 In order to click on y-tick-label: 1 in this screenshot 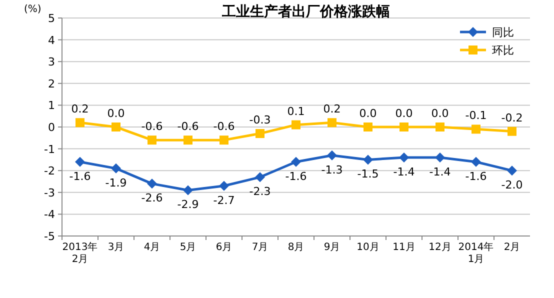, I will do `click(51, 105)`.